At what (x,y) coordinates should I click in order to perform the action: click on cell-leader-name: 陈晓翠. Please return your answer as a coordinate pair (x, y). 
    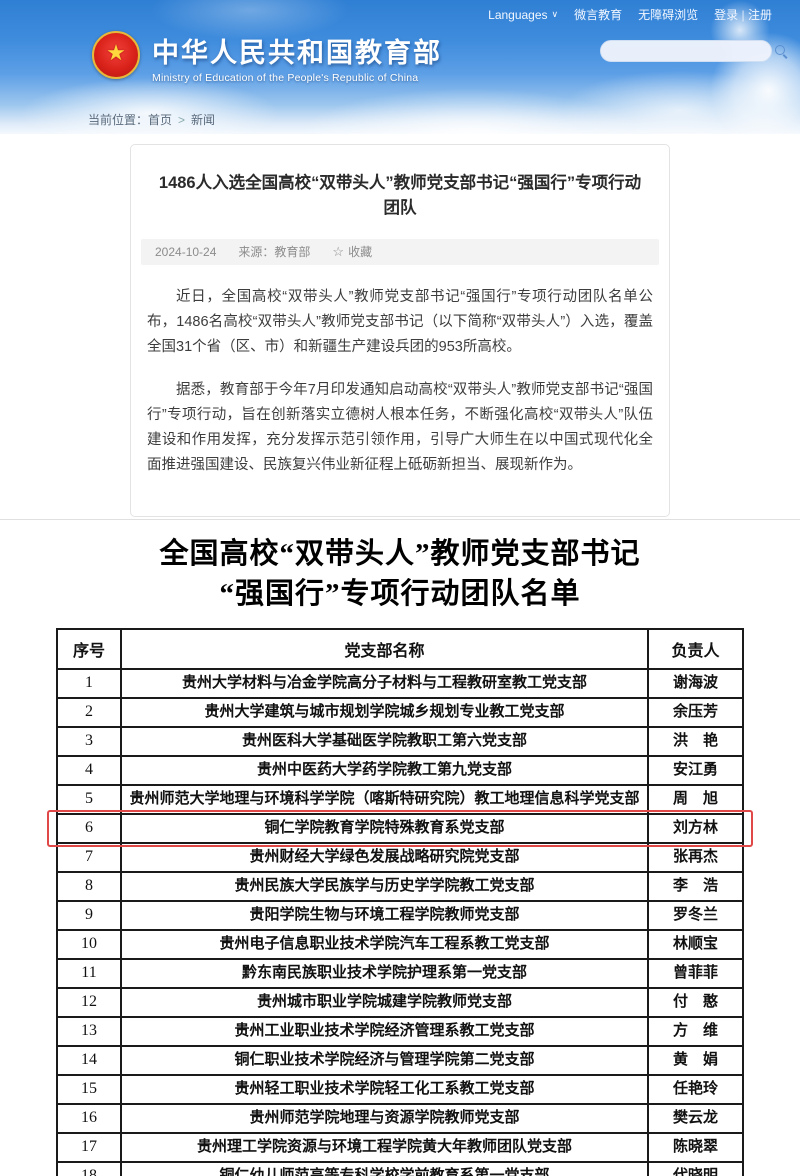
    Looking at the image, I should click on (695, 1147).